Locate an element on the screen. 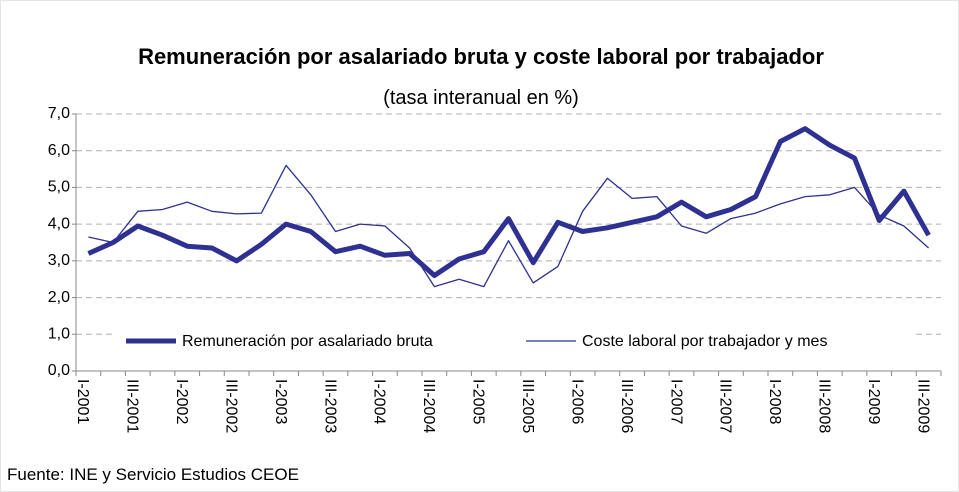 The width and height of the screenshot is (959, 492). y-tick-label: 3,0 is located at coordinates (59, 260).